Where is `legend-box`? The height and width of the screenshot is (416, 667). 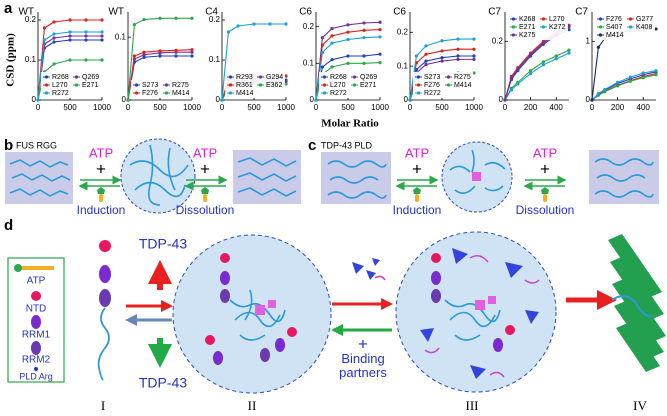
legend-box is located at coordinates (538, 27).